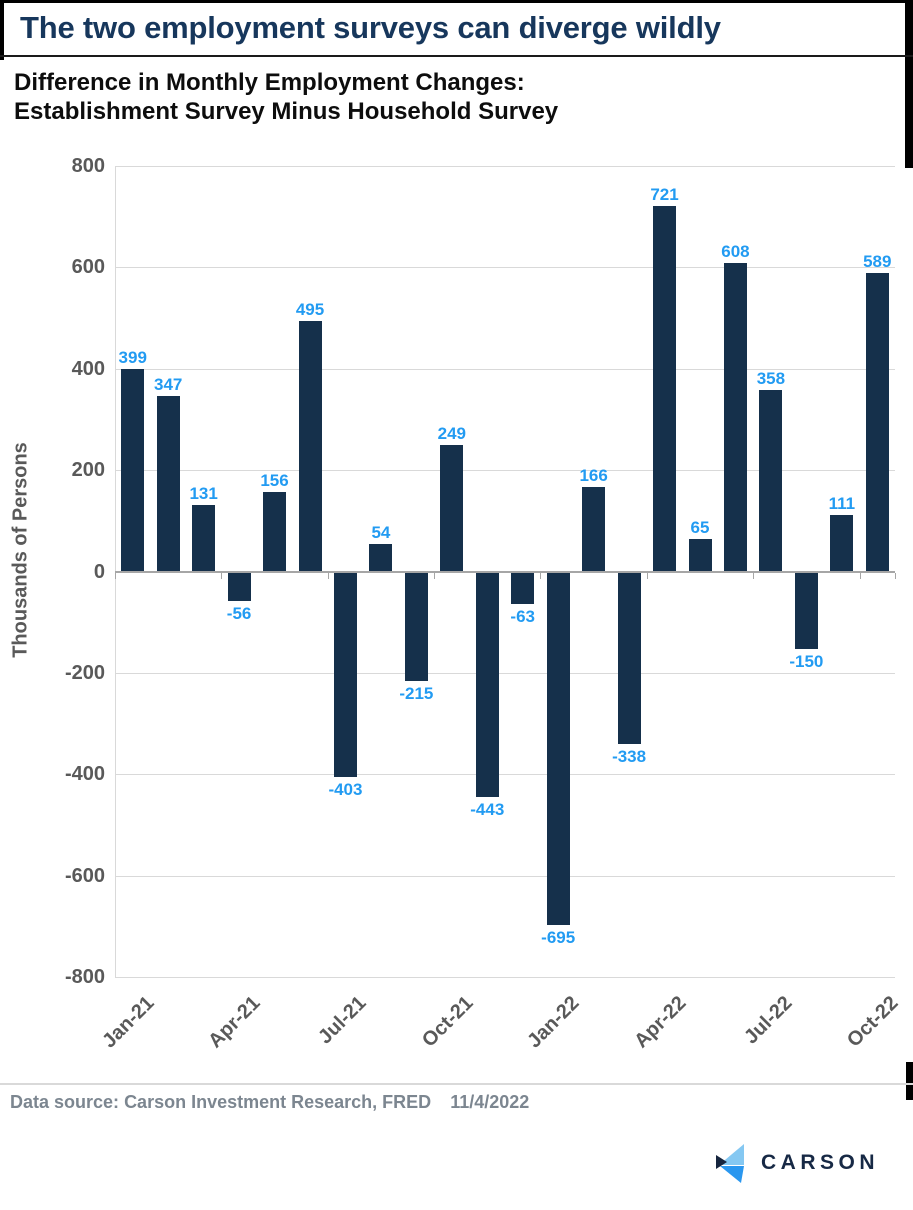 The height and width of the screenshot is (1210, 913). Describe the element at coordinates (99, 571) in the screenshot. I see `y-tick-label: 0` at that location.